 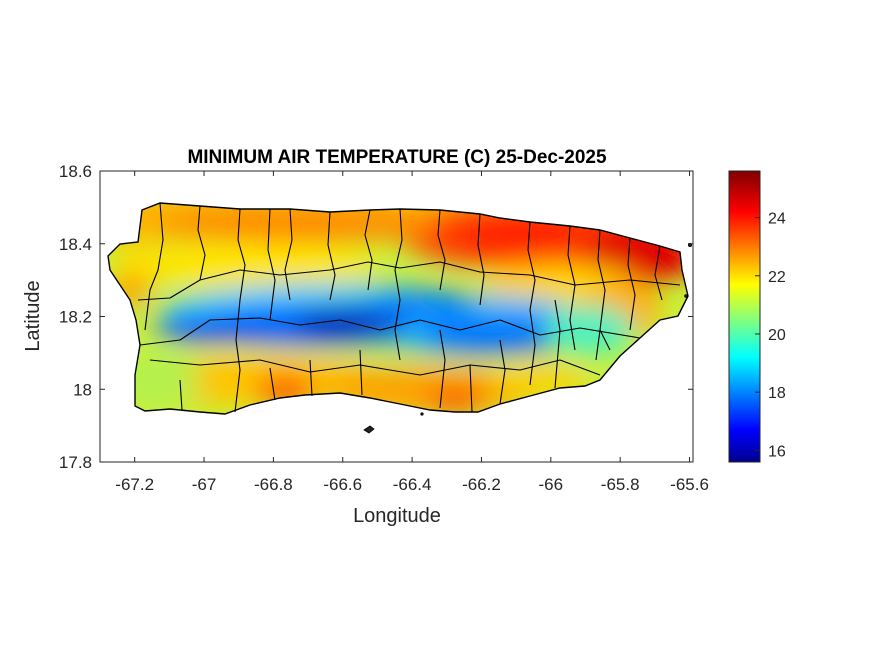 I want to click on offshore-islets, so click(x=528, y=338).